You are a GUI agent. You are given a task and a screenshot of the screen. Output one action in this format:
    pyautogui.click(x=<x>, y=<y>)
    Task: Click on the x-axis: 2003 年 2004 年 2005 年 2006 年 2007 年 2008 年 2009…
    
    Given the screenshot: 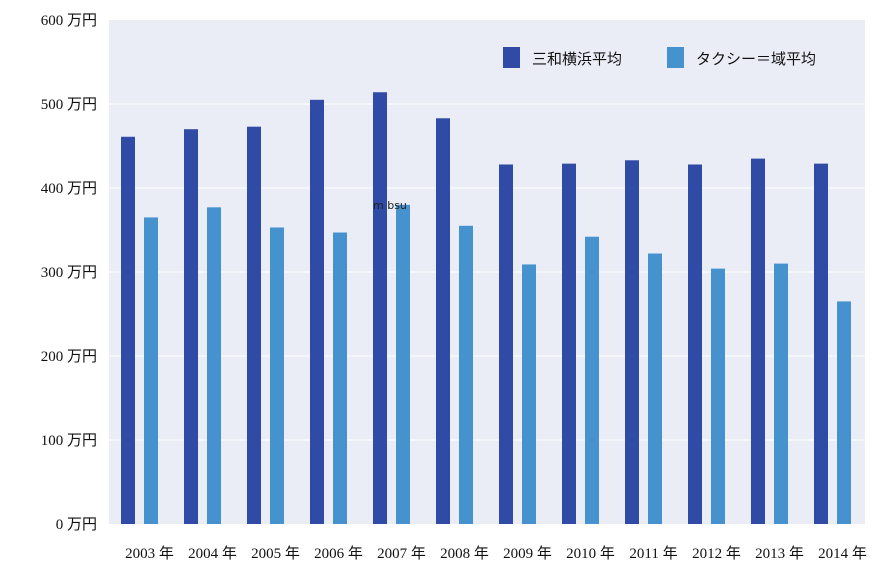 What is the action you would take?
    pyautogui.click(x=496, y=553)
    